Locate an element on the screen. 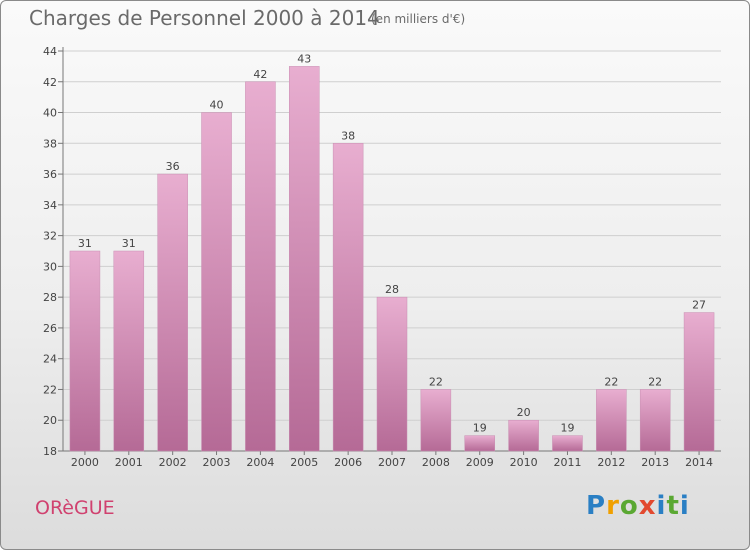  y-tick-label: 28 is located at coordinates (50, 297).